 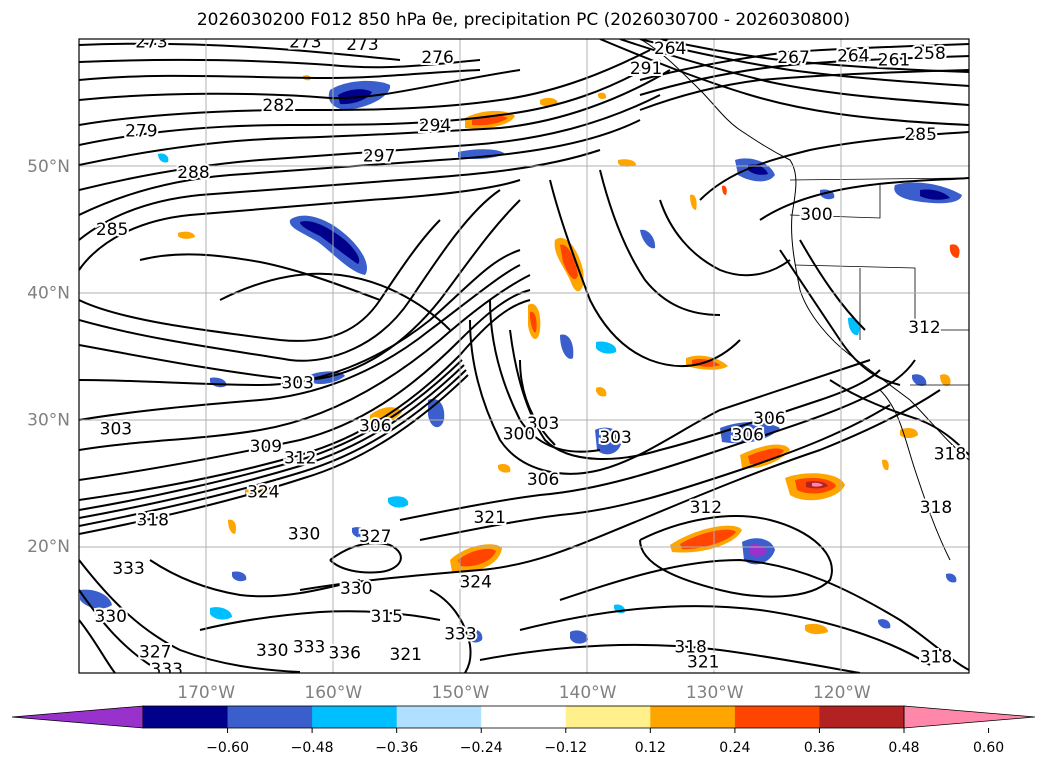 What do you see at coordinates (333, 693) in the screenshot?
I see `lon-tick-label: 160°W` at bounding box center [333, 693].